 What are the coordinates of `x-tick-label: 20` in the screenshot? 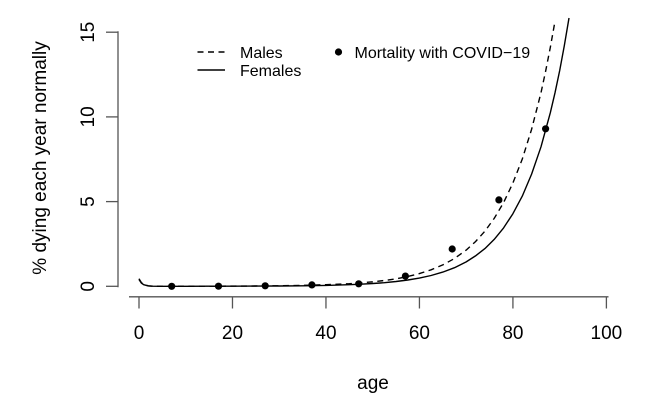 It's located at (232, 333).